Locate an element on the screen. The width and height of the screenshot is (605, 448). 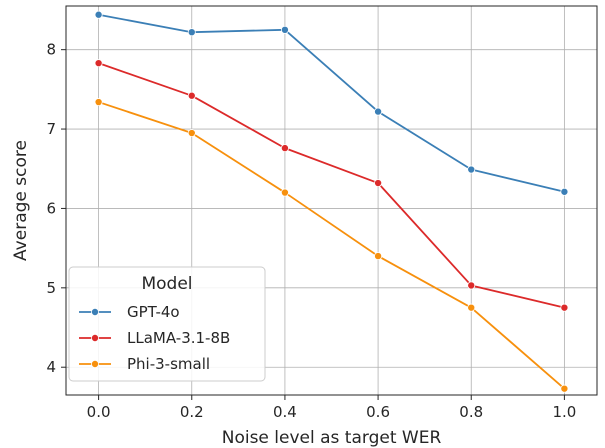
y-axis-label: Average score is located at coordinates (21, 200).